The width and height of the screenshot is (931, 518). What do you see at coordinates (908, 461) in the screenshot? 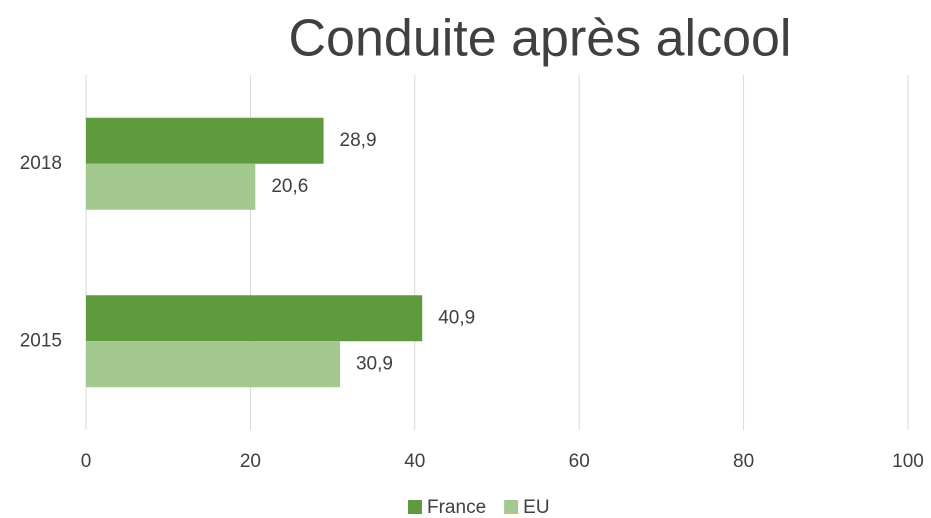
I see `x-tick-label: 100` at bounding box center [908, 461].